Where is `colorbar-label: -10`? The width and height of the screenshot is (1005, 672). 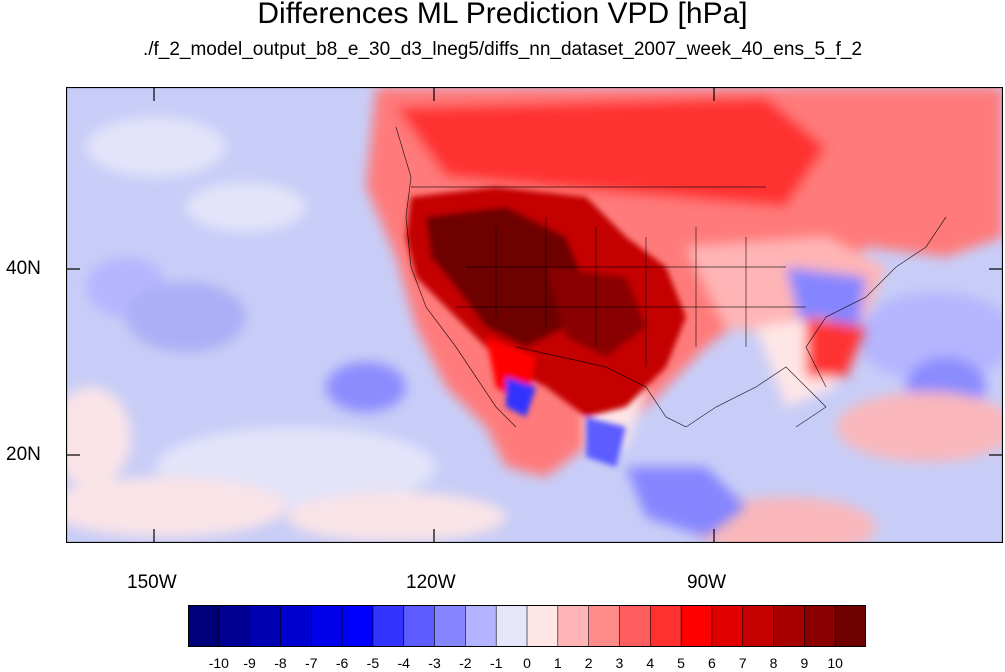
colorbar-label: -10 is located at coordinates (218, 663).